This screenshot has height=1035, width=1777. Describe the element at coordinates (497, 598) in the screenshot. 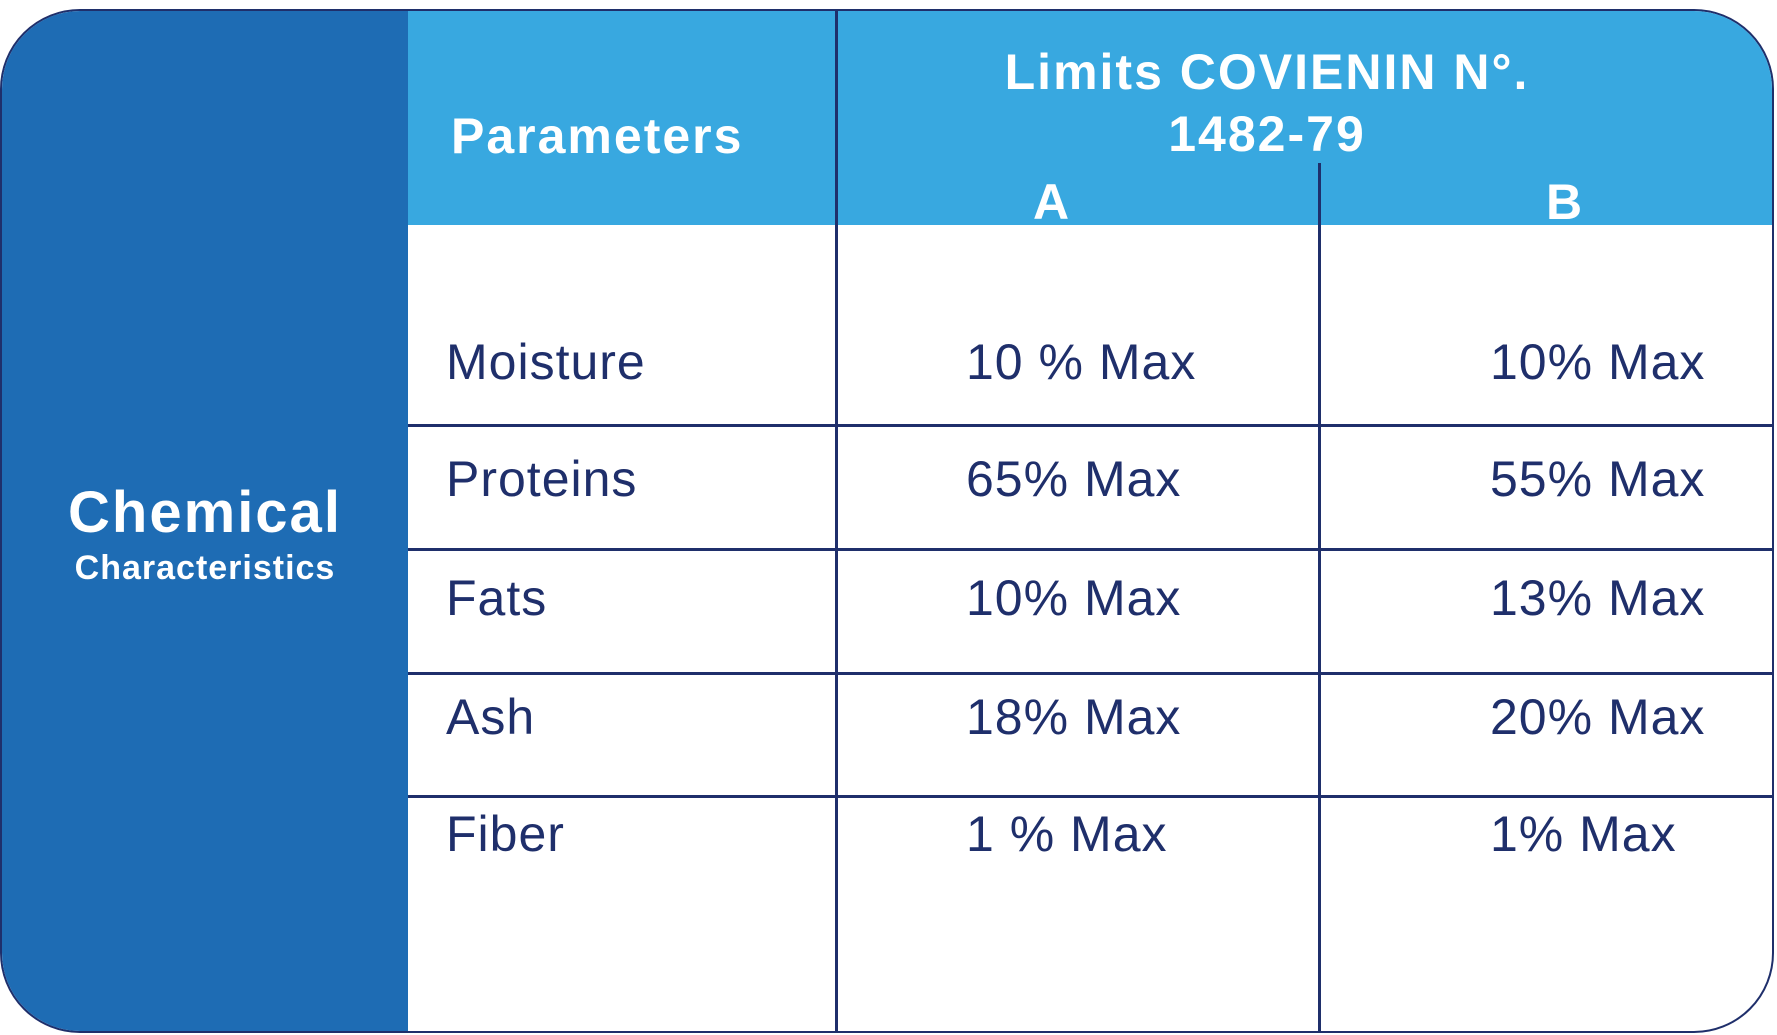

I see `parameter-name: Fats` at that location.